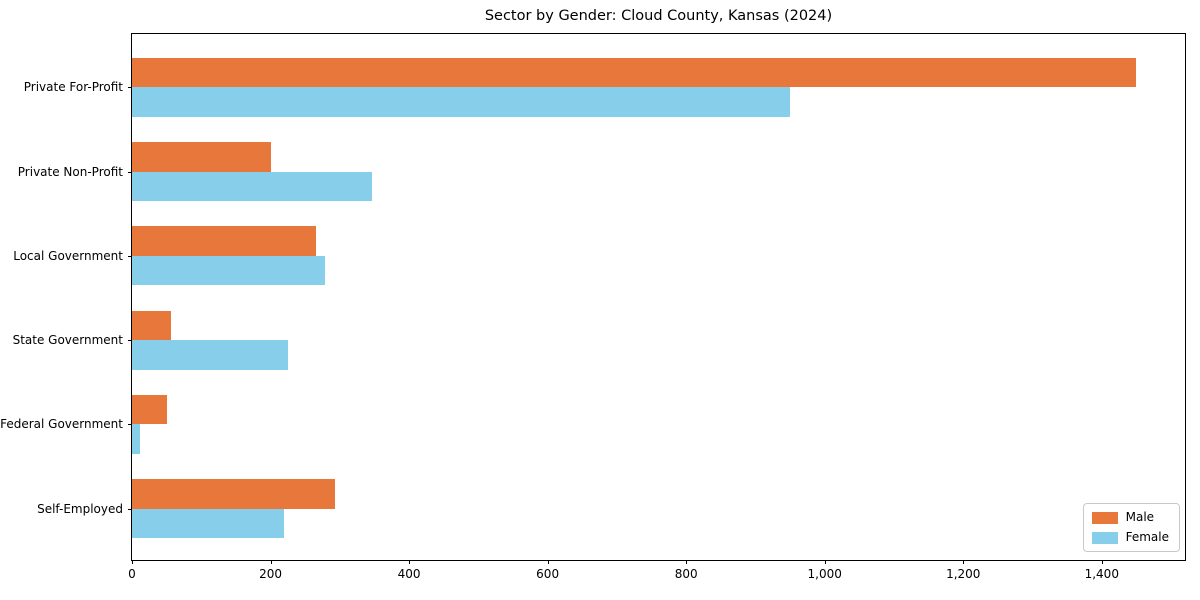  What do you see at coordinates (270, 574) in the screenshot?
I see `x-tick-label: 200` at bounding box center [270, 574].